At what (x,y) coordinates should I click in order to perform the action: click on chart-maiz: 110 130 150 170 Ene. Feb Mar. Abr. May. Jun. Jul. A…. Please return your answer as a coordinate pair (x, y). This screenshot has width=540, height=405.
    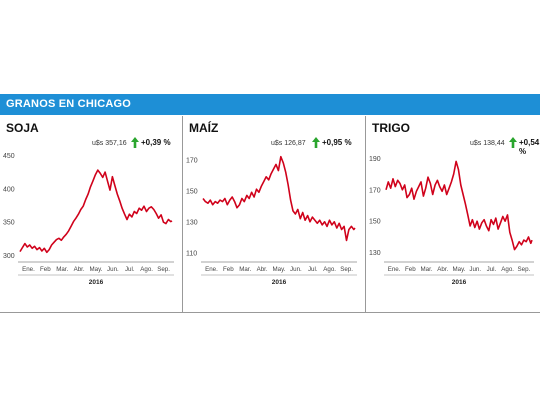
    Looking at the image, I should click on (271, 220).